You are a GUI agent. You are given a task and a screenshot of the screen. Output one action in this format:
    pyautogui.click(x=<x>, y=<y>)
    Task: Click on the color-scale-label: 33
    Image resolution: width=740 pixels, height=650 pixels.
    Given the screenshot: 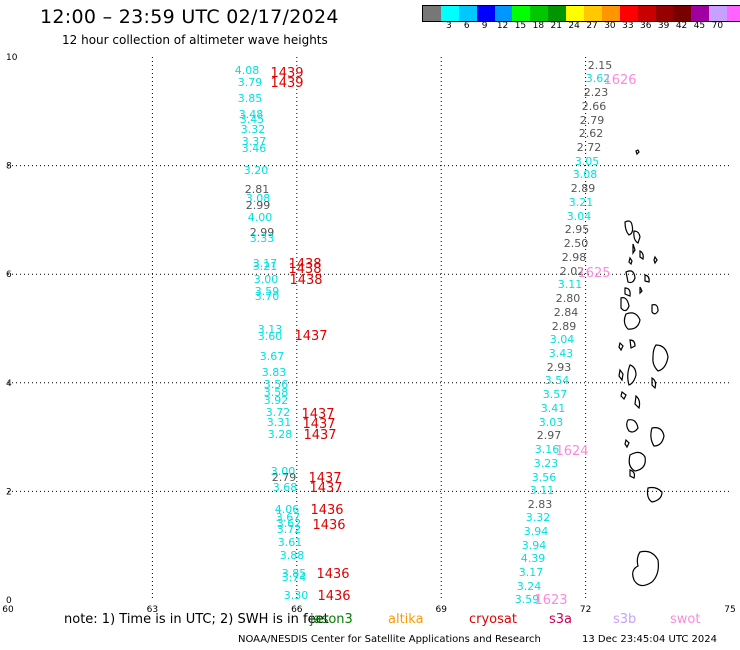 What is the action you would take?
    pyautogui.click(x=628, y=26)
    